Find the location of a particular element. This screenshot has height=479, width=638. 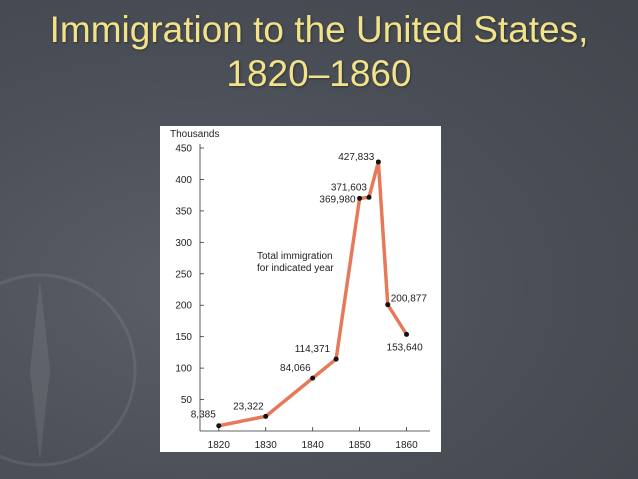

x-tick-label: 1830 is located at coordinates (266, 445).